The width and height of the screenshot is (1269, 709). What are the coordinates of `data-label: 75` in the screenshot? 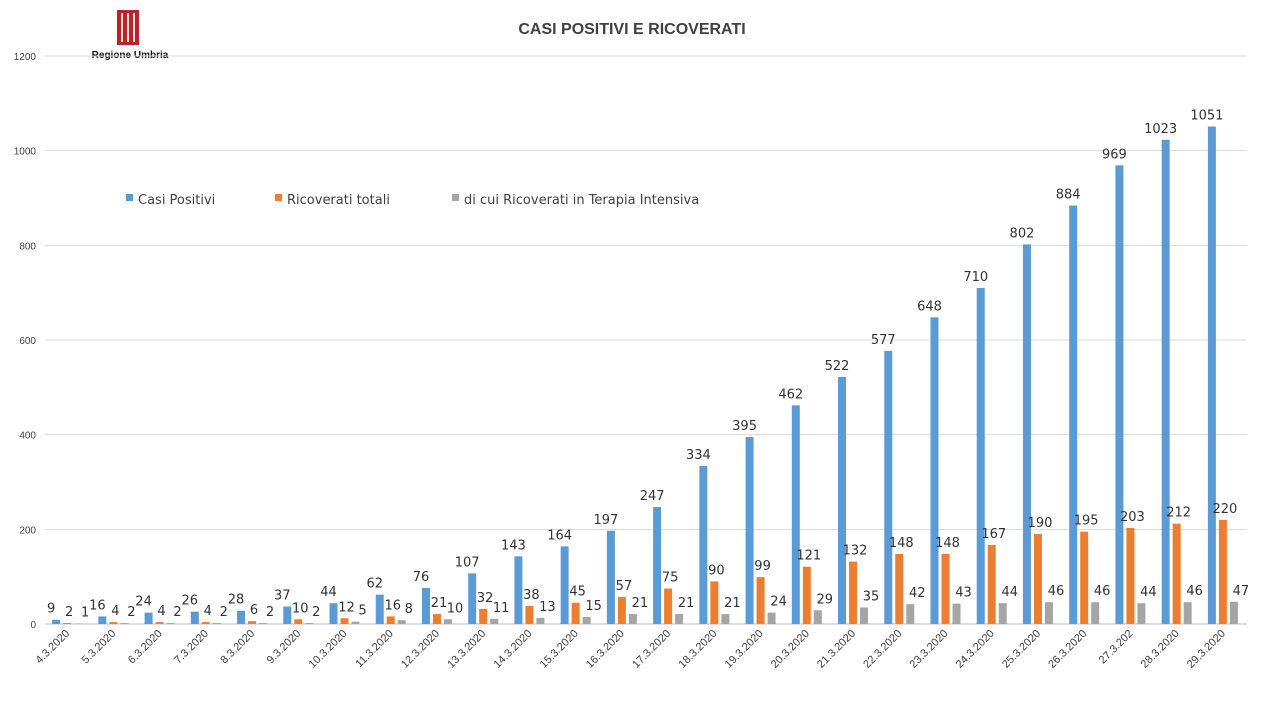 It's located at (670, 578).